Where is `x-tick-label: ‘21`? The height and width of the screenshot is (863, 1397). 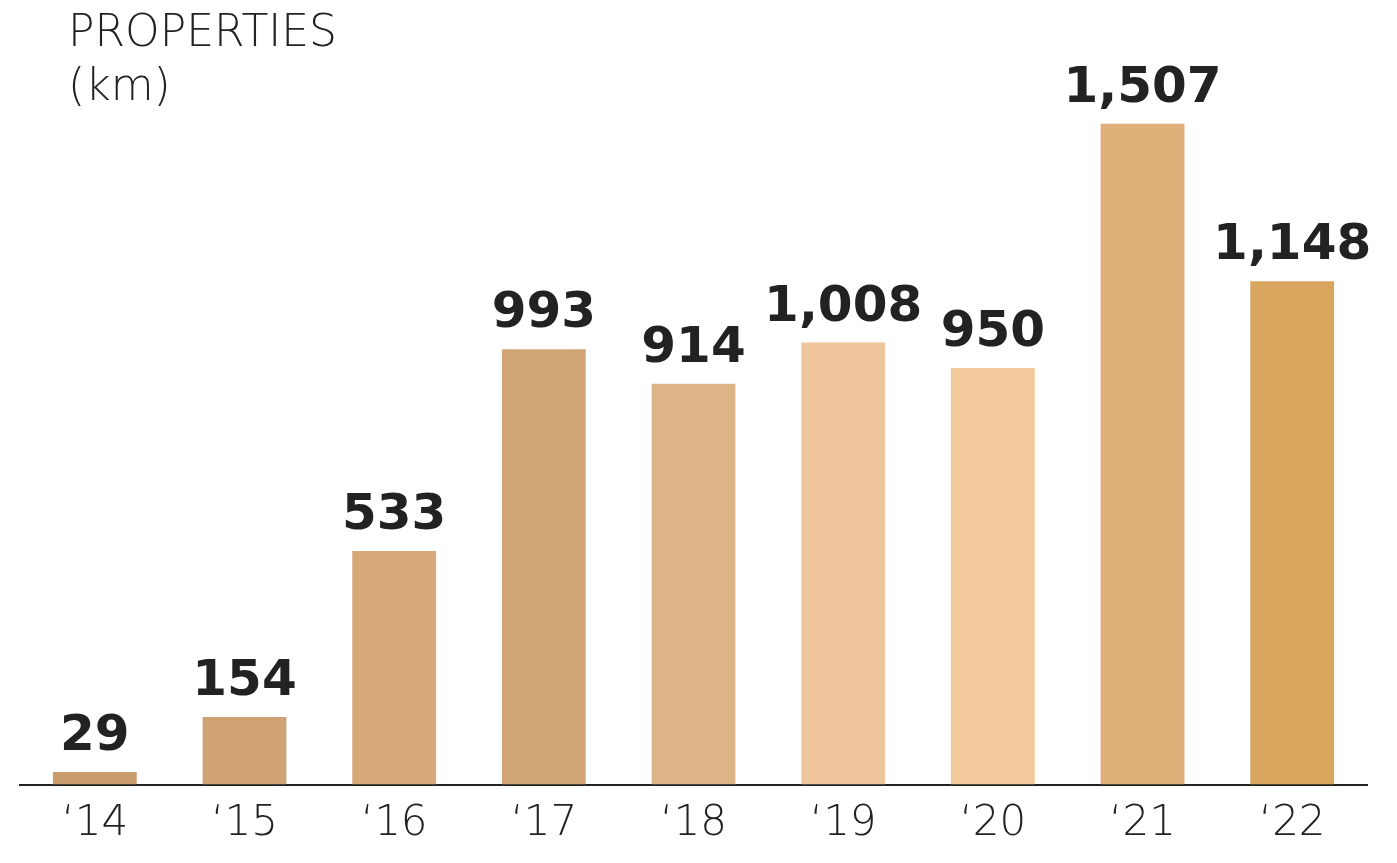
x-tick-label: ‘21 is located at coordinates (1142, 820).